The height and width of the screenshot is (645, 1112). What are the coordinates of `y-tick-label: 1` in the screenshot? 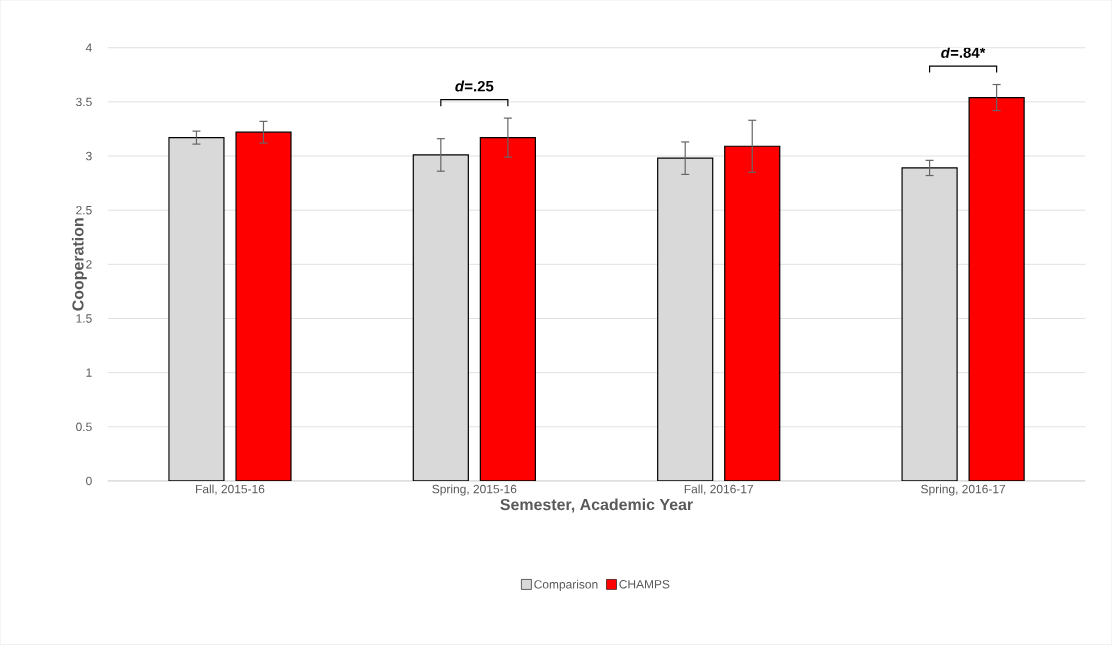 It's located at (89, 372).